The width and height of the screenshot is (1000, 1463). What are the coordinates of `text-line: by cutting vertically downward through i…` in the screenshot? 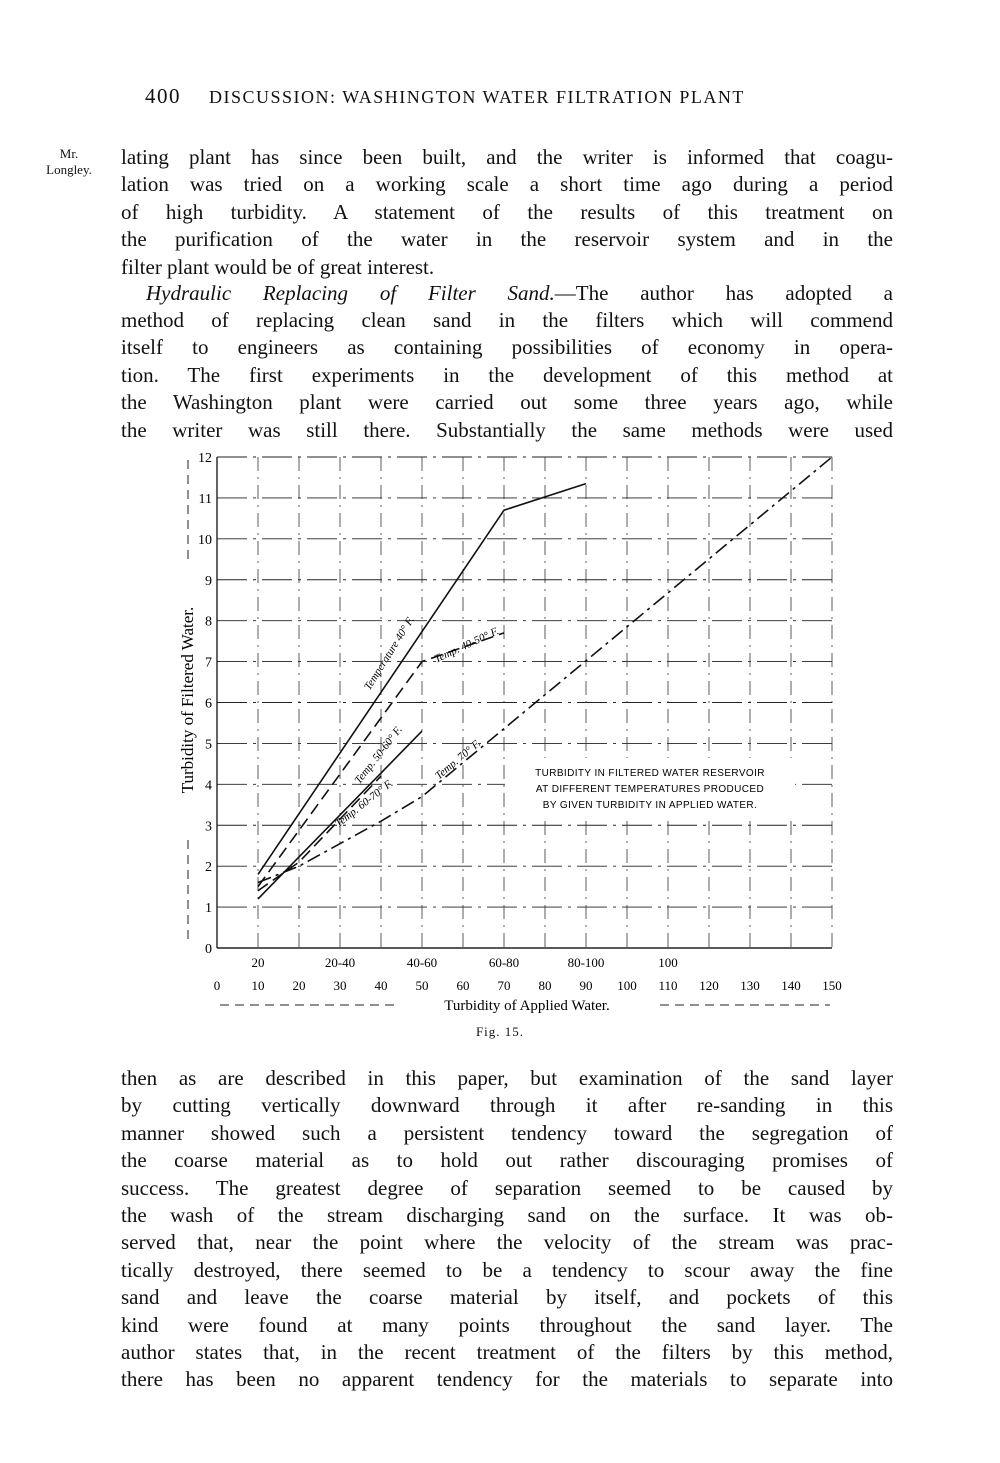 It's located at (507, 1105).